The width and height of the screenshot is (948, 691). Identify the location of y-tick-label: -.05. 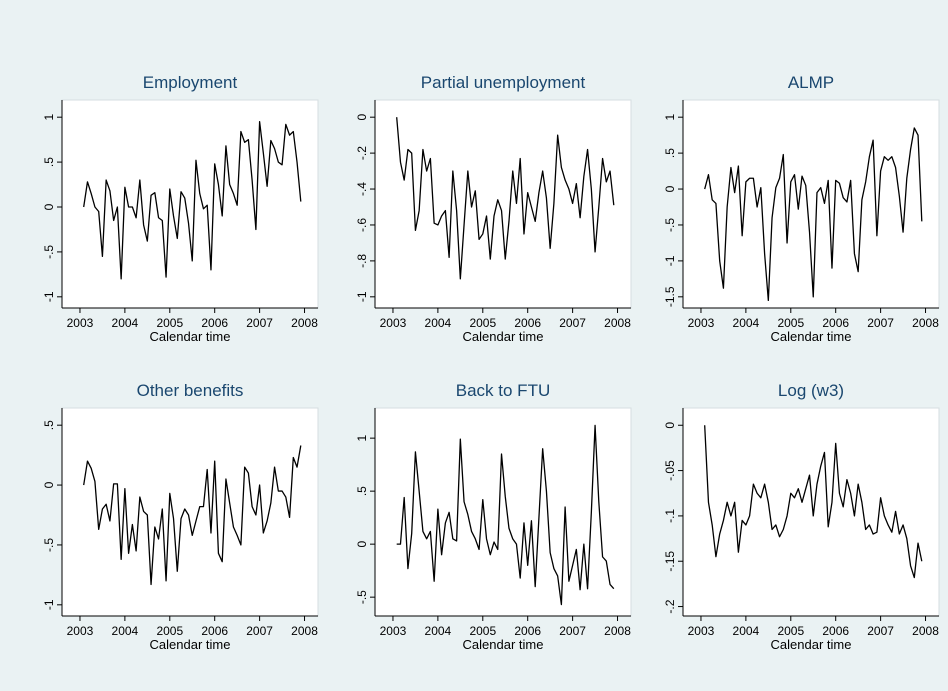
(670, 470).